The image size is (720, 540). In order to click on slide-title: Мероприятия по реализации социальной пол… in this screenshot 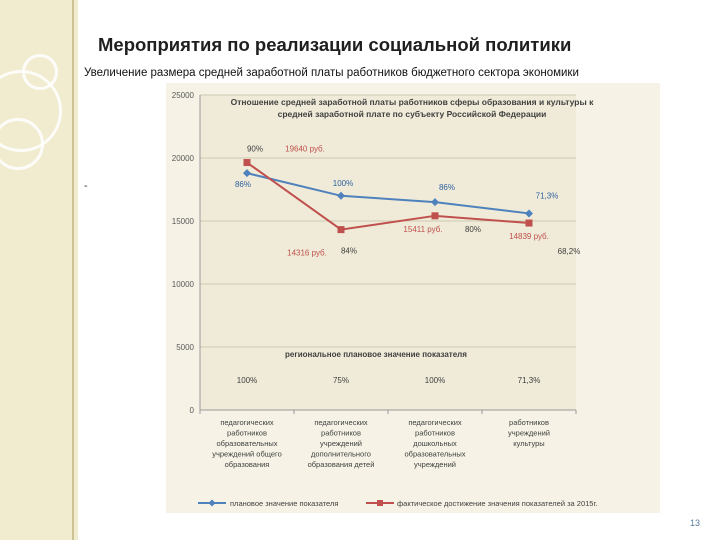, I will do `click(335, 44)`.